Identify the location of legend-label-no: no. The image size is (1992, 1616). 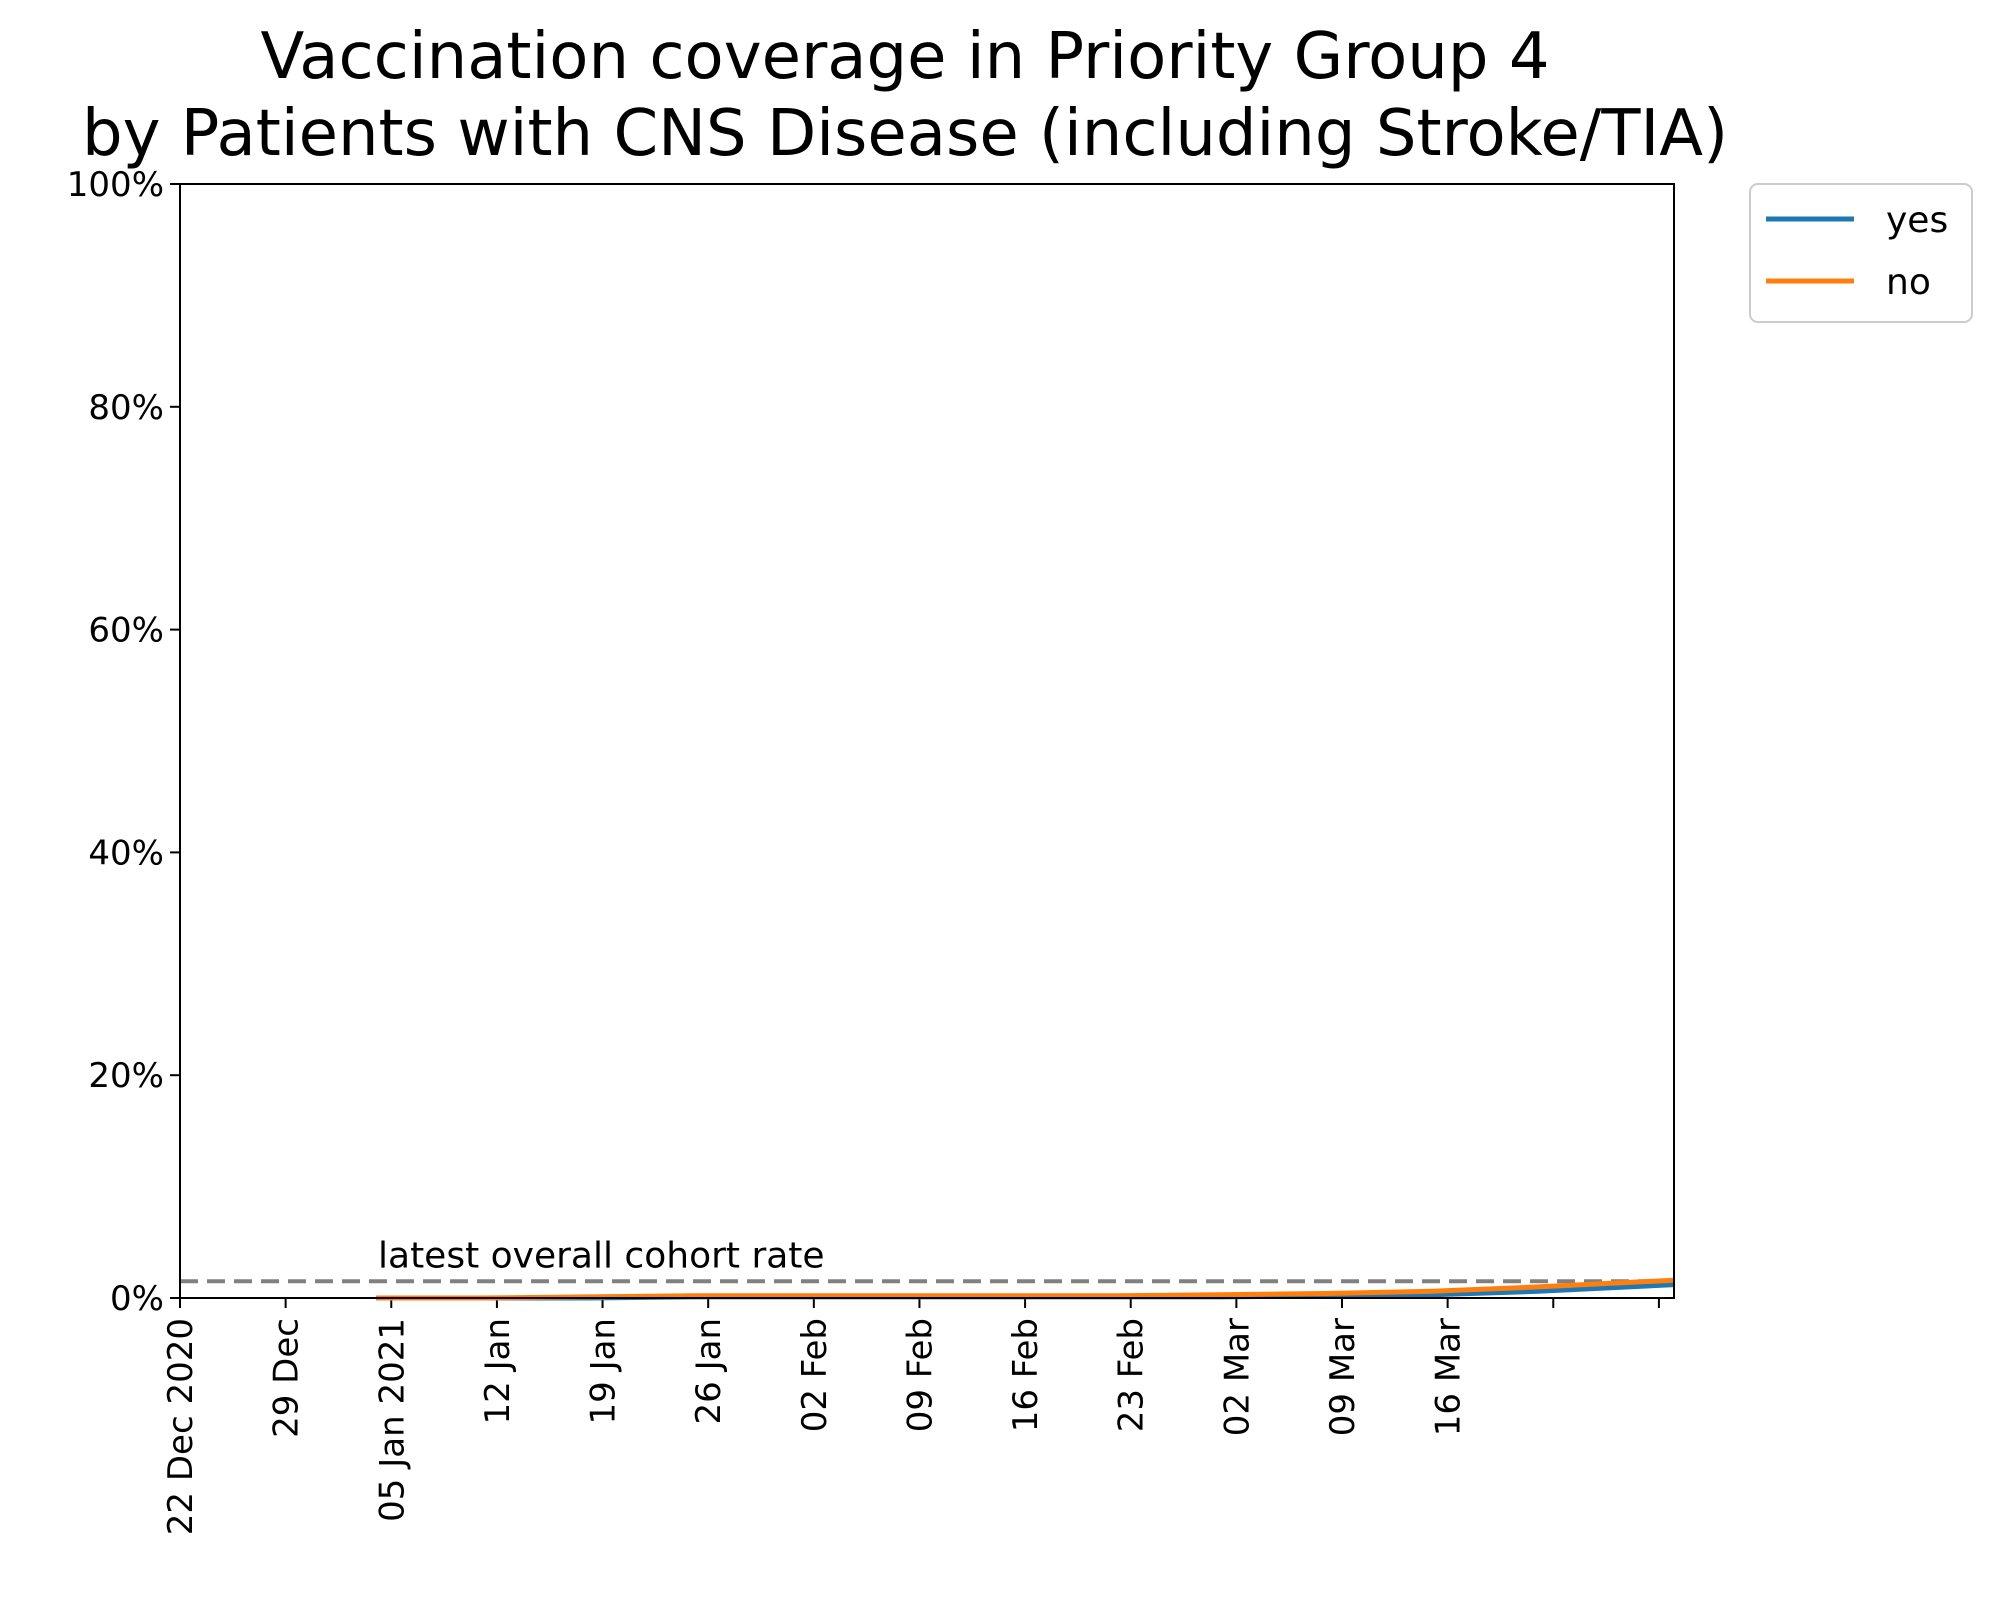
(1908, 282).